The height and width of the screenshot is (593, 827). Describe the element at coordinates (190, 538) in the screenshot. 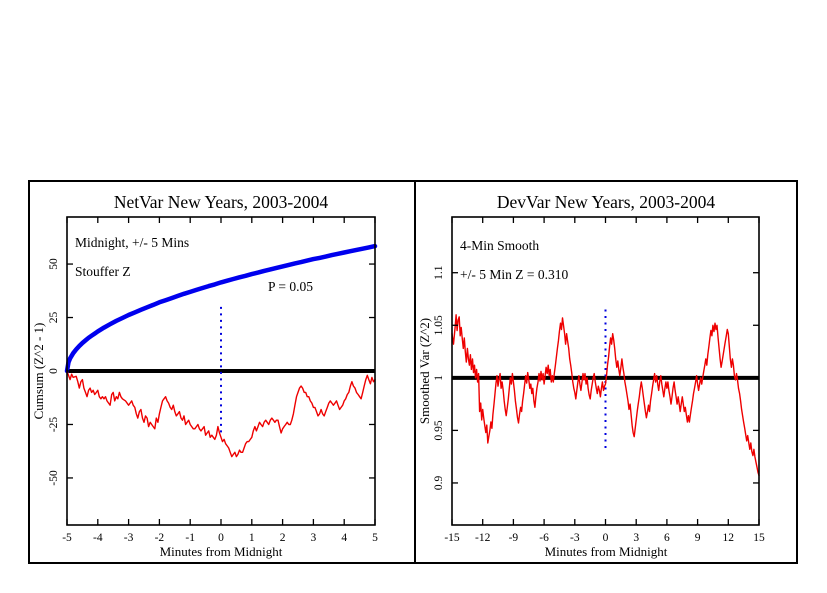

I see `x-tick-label: -1` at that location.